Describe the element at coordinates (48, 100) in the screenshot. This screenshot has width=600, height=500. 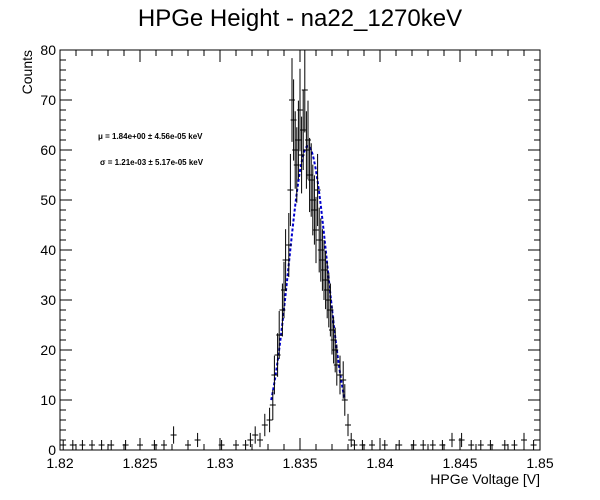
I see `y-tick-label: 70` at that location.